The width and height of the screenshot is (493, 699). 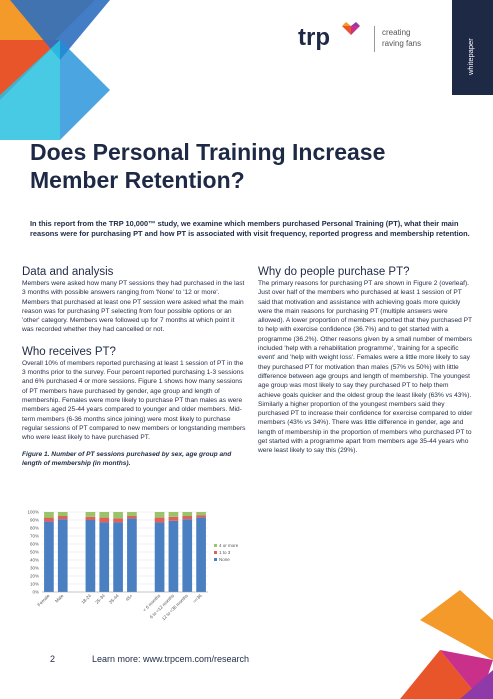 What do you see at coordinates (401, 38) in the screenshot?
I see `tagline: creating raving fans` at bounding box center [401, 38].